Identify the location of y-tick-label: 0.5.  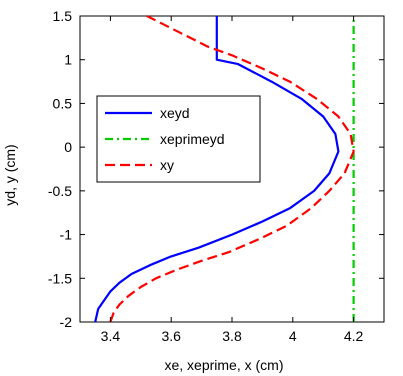
(63, 103).